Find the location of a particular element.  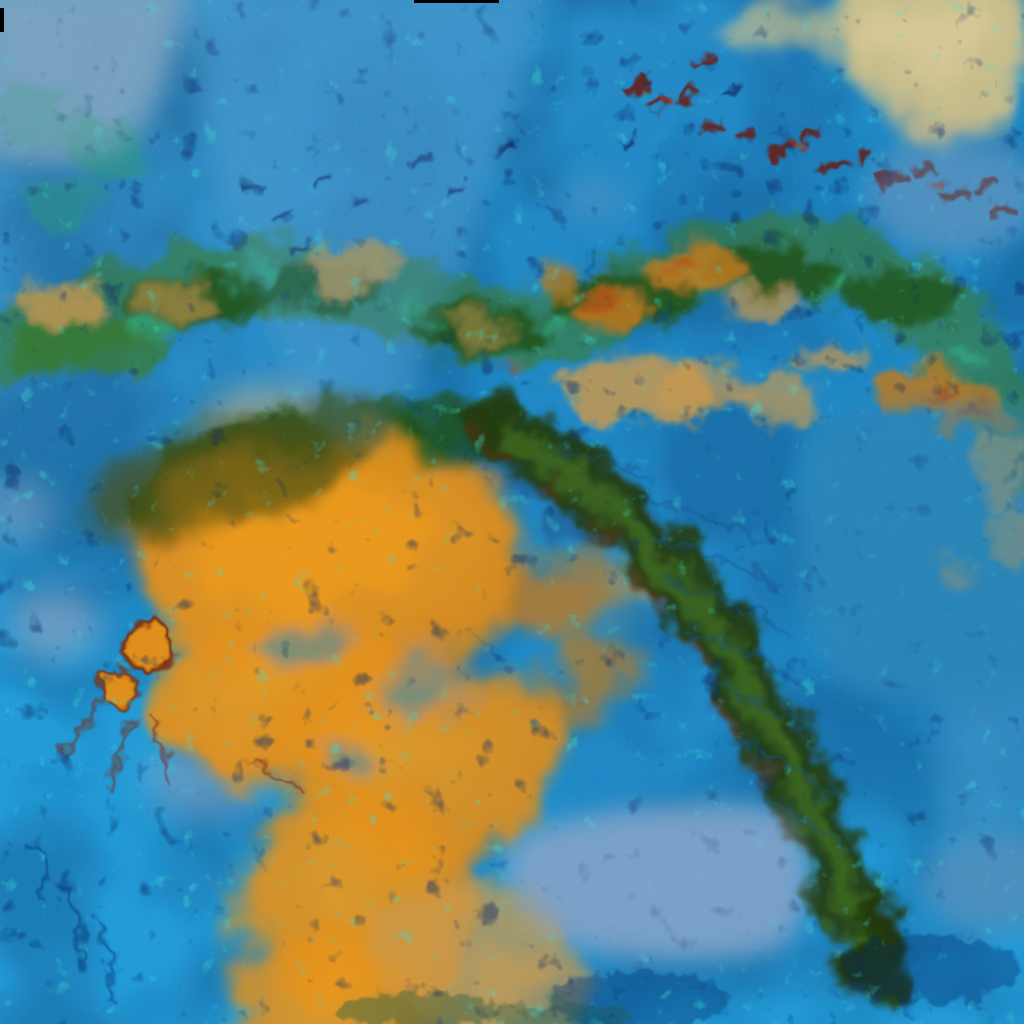

image-artifacts is located at coordinates (249, 16).